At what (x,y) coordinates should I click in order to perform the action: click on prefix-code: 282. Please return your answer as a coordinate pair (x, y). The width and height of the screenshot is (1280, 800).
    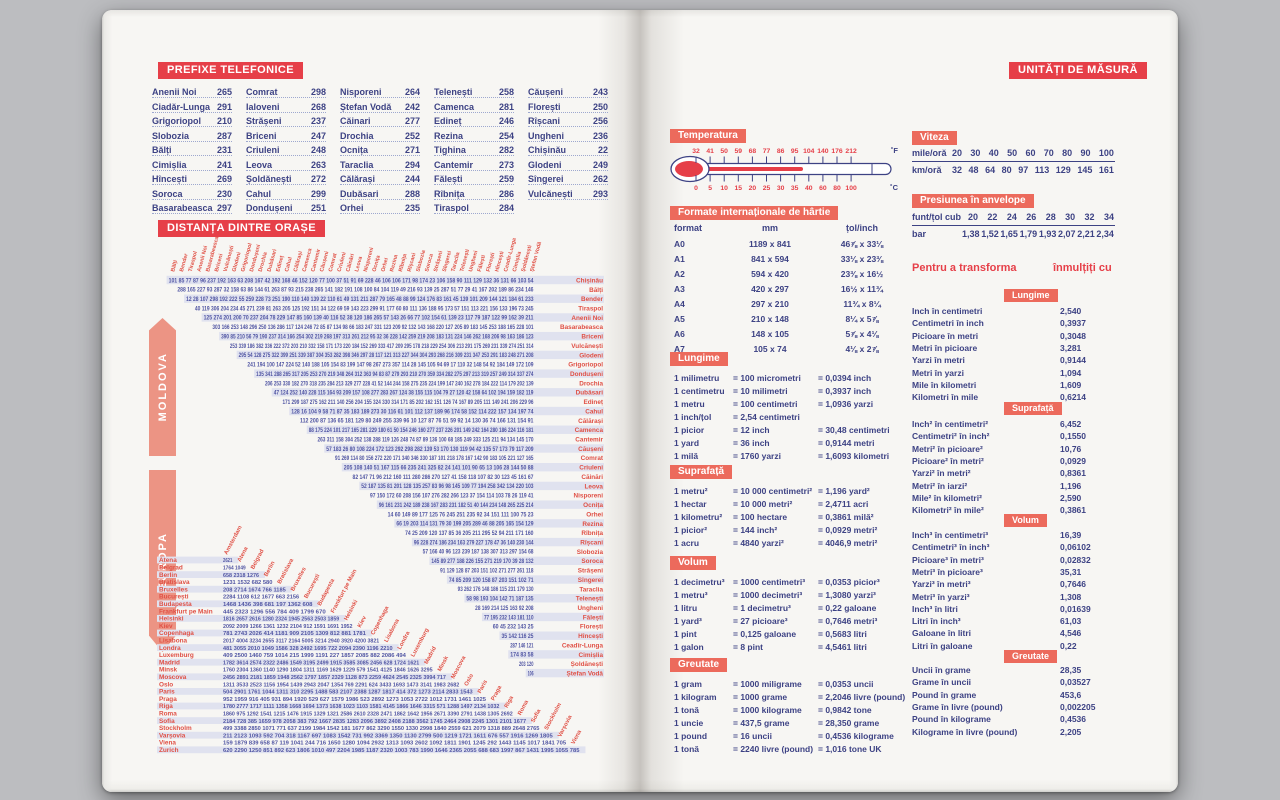
    Looking at the image, I should click on (506, 150).